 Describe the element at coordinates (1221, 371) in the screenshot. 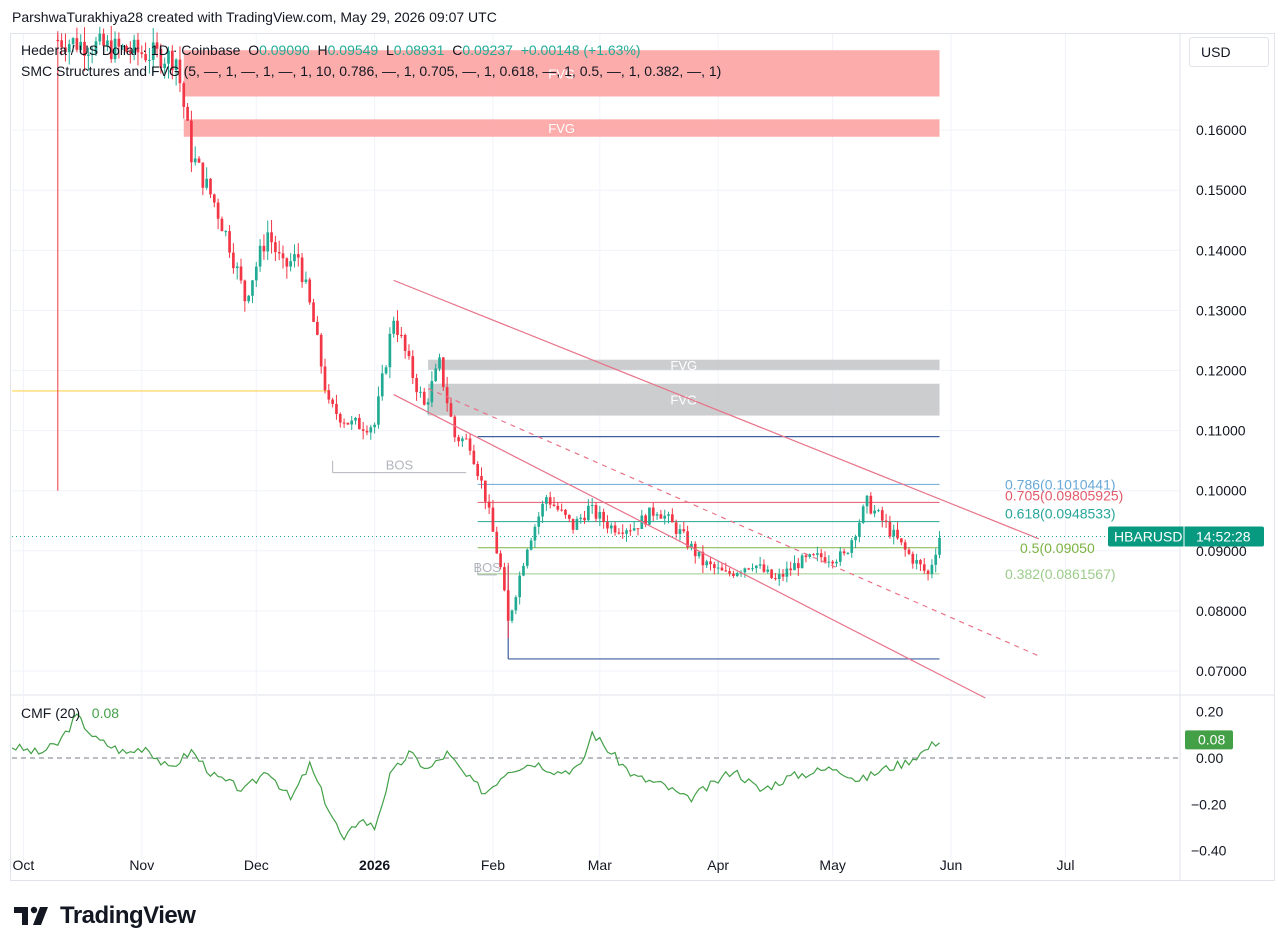

I see `price-tick-label: 0.12000` at that location.